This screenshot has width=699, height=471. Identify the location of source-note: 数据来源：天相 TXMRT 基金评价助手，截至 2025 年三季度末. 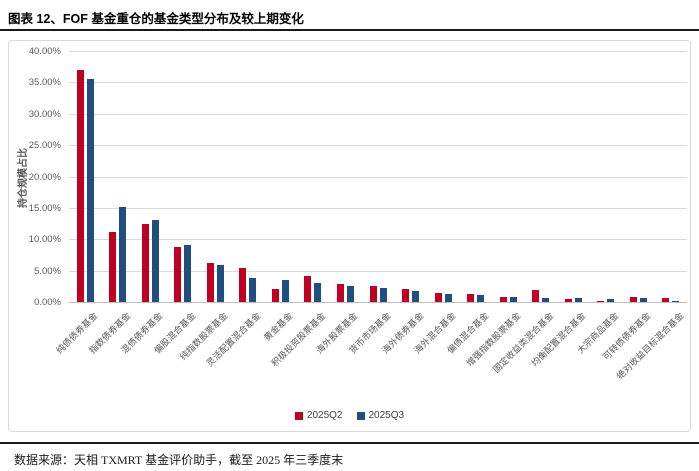
(179, 460).